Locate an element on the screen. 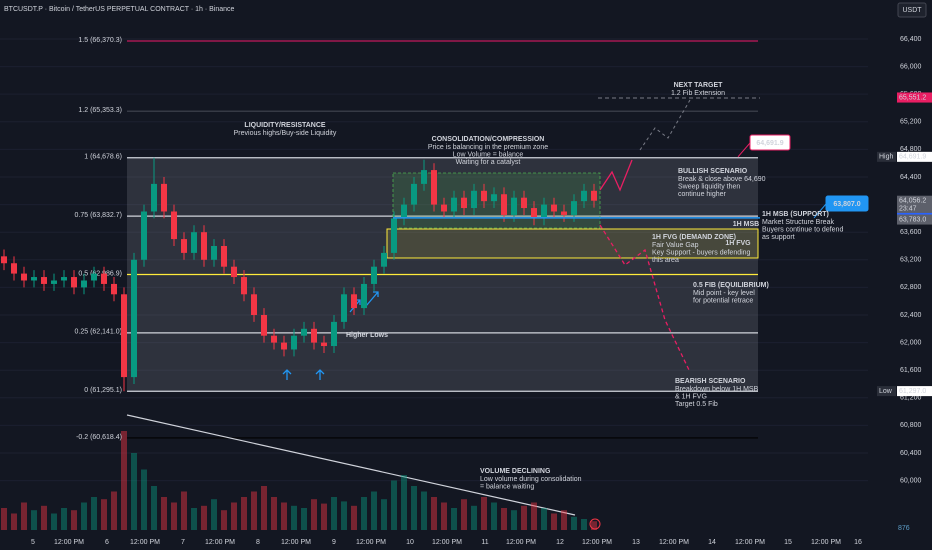 Image resolution: width=932 pixels, height=550 pixels. price-tag-label: 64,056.2 is located at coordinates (912, 201).